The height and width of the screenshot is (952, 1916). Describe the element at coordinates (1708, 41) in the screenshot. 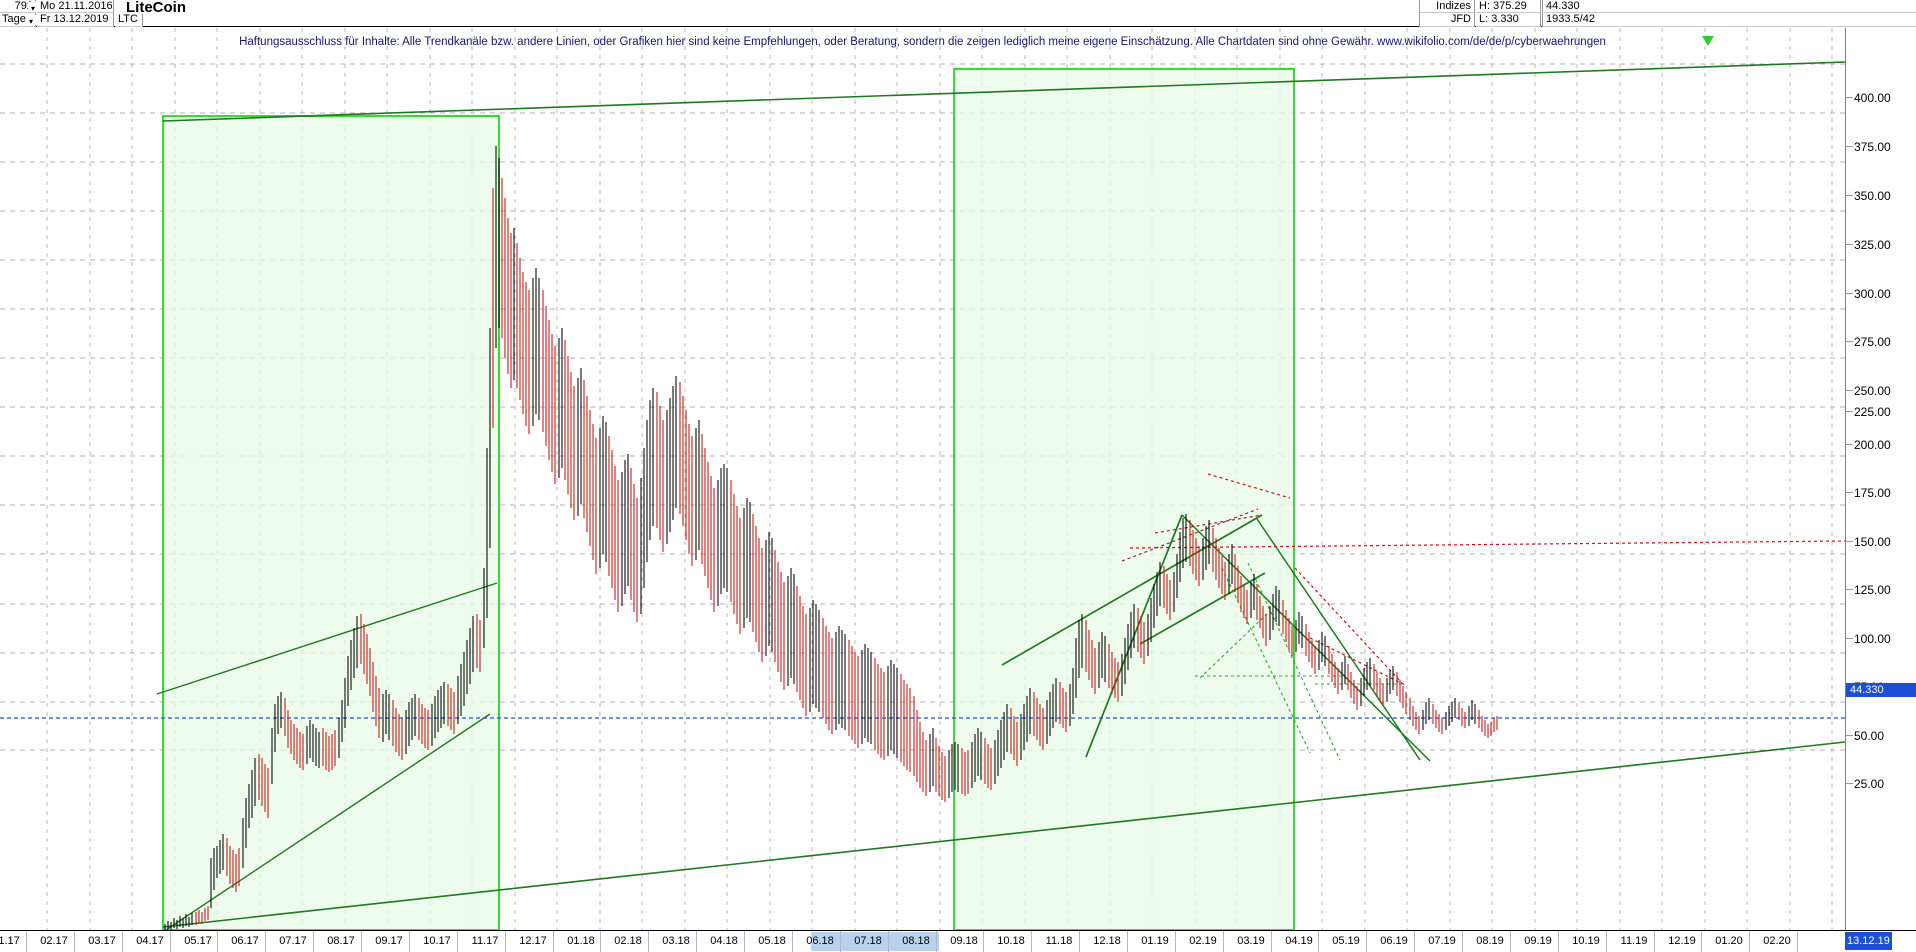

I see `marker-triangle-icon` at that location.